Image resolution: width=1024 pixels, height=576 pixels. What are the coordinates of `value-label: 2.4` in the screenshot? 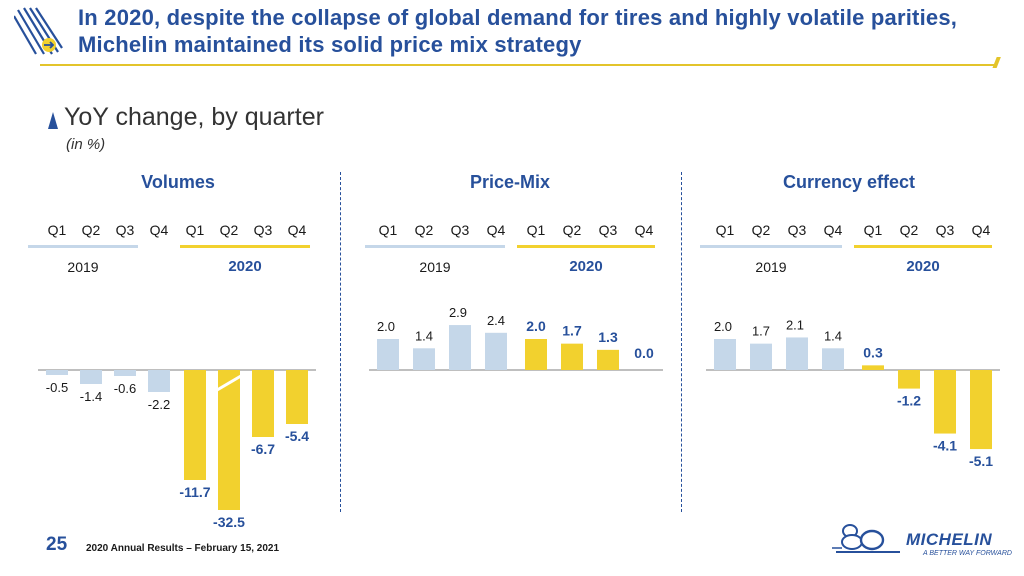 It's located at (496, 320).